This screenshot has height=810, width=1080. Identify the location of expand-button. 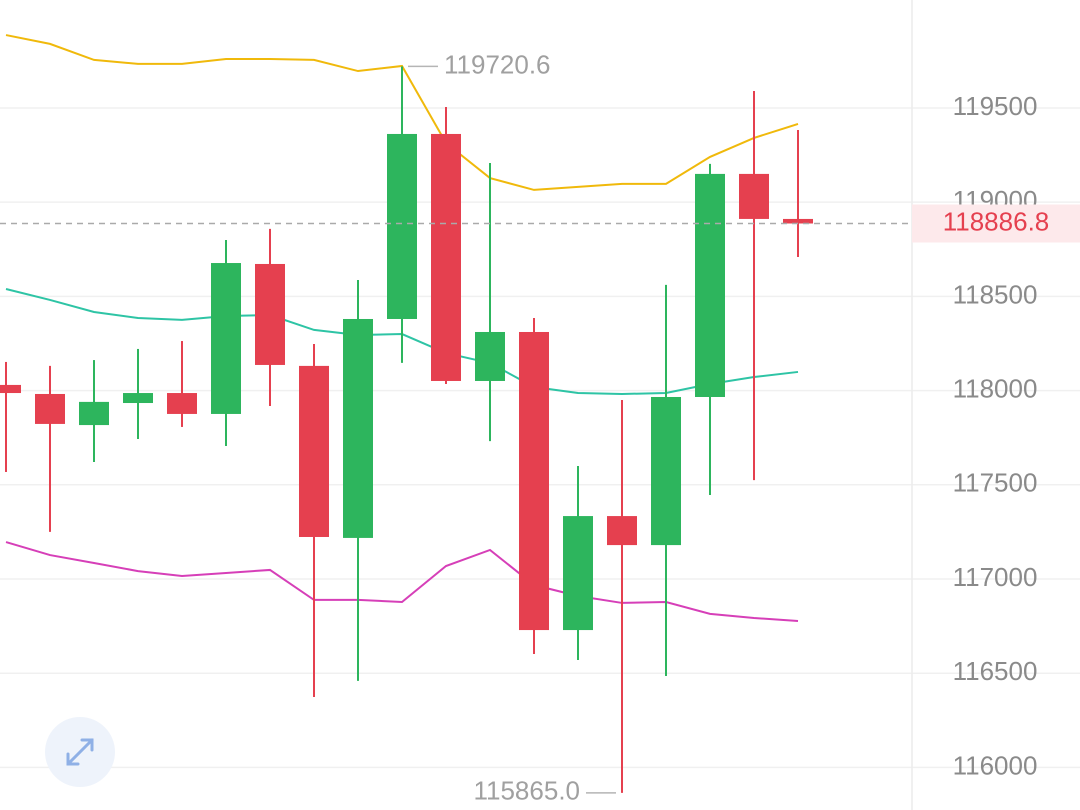
(80, 752).